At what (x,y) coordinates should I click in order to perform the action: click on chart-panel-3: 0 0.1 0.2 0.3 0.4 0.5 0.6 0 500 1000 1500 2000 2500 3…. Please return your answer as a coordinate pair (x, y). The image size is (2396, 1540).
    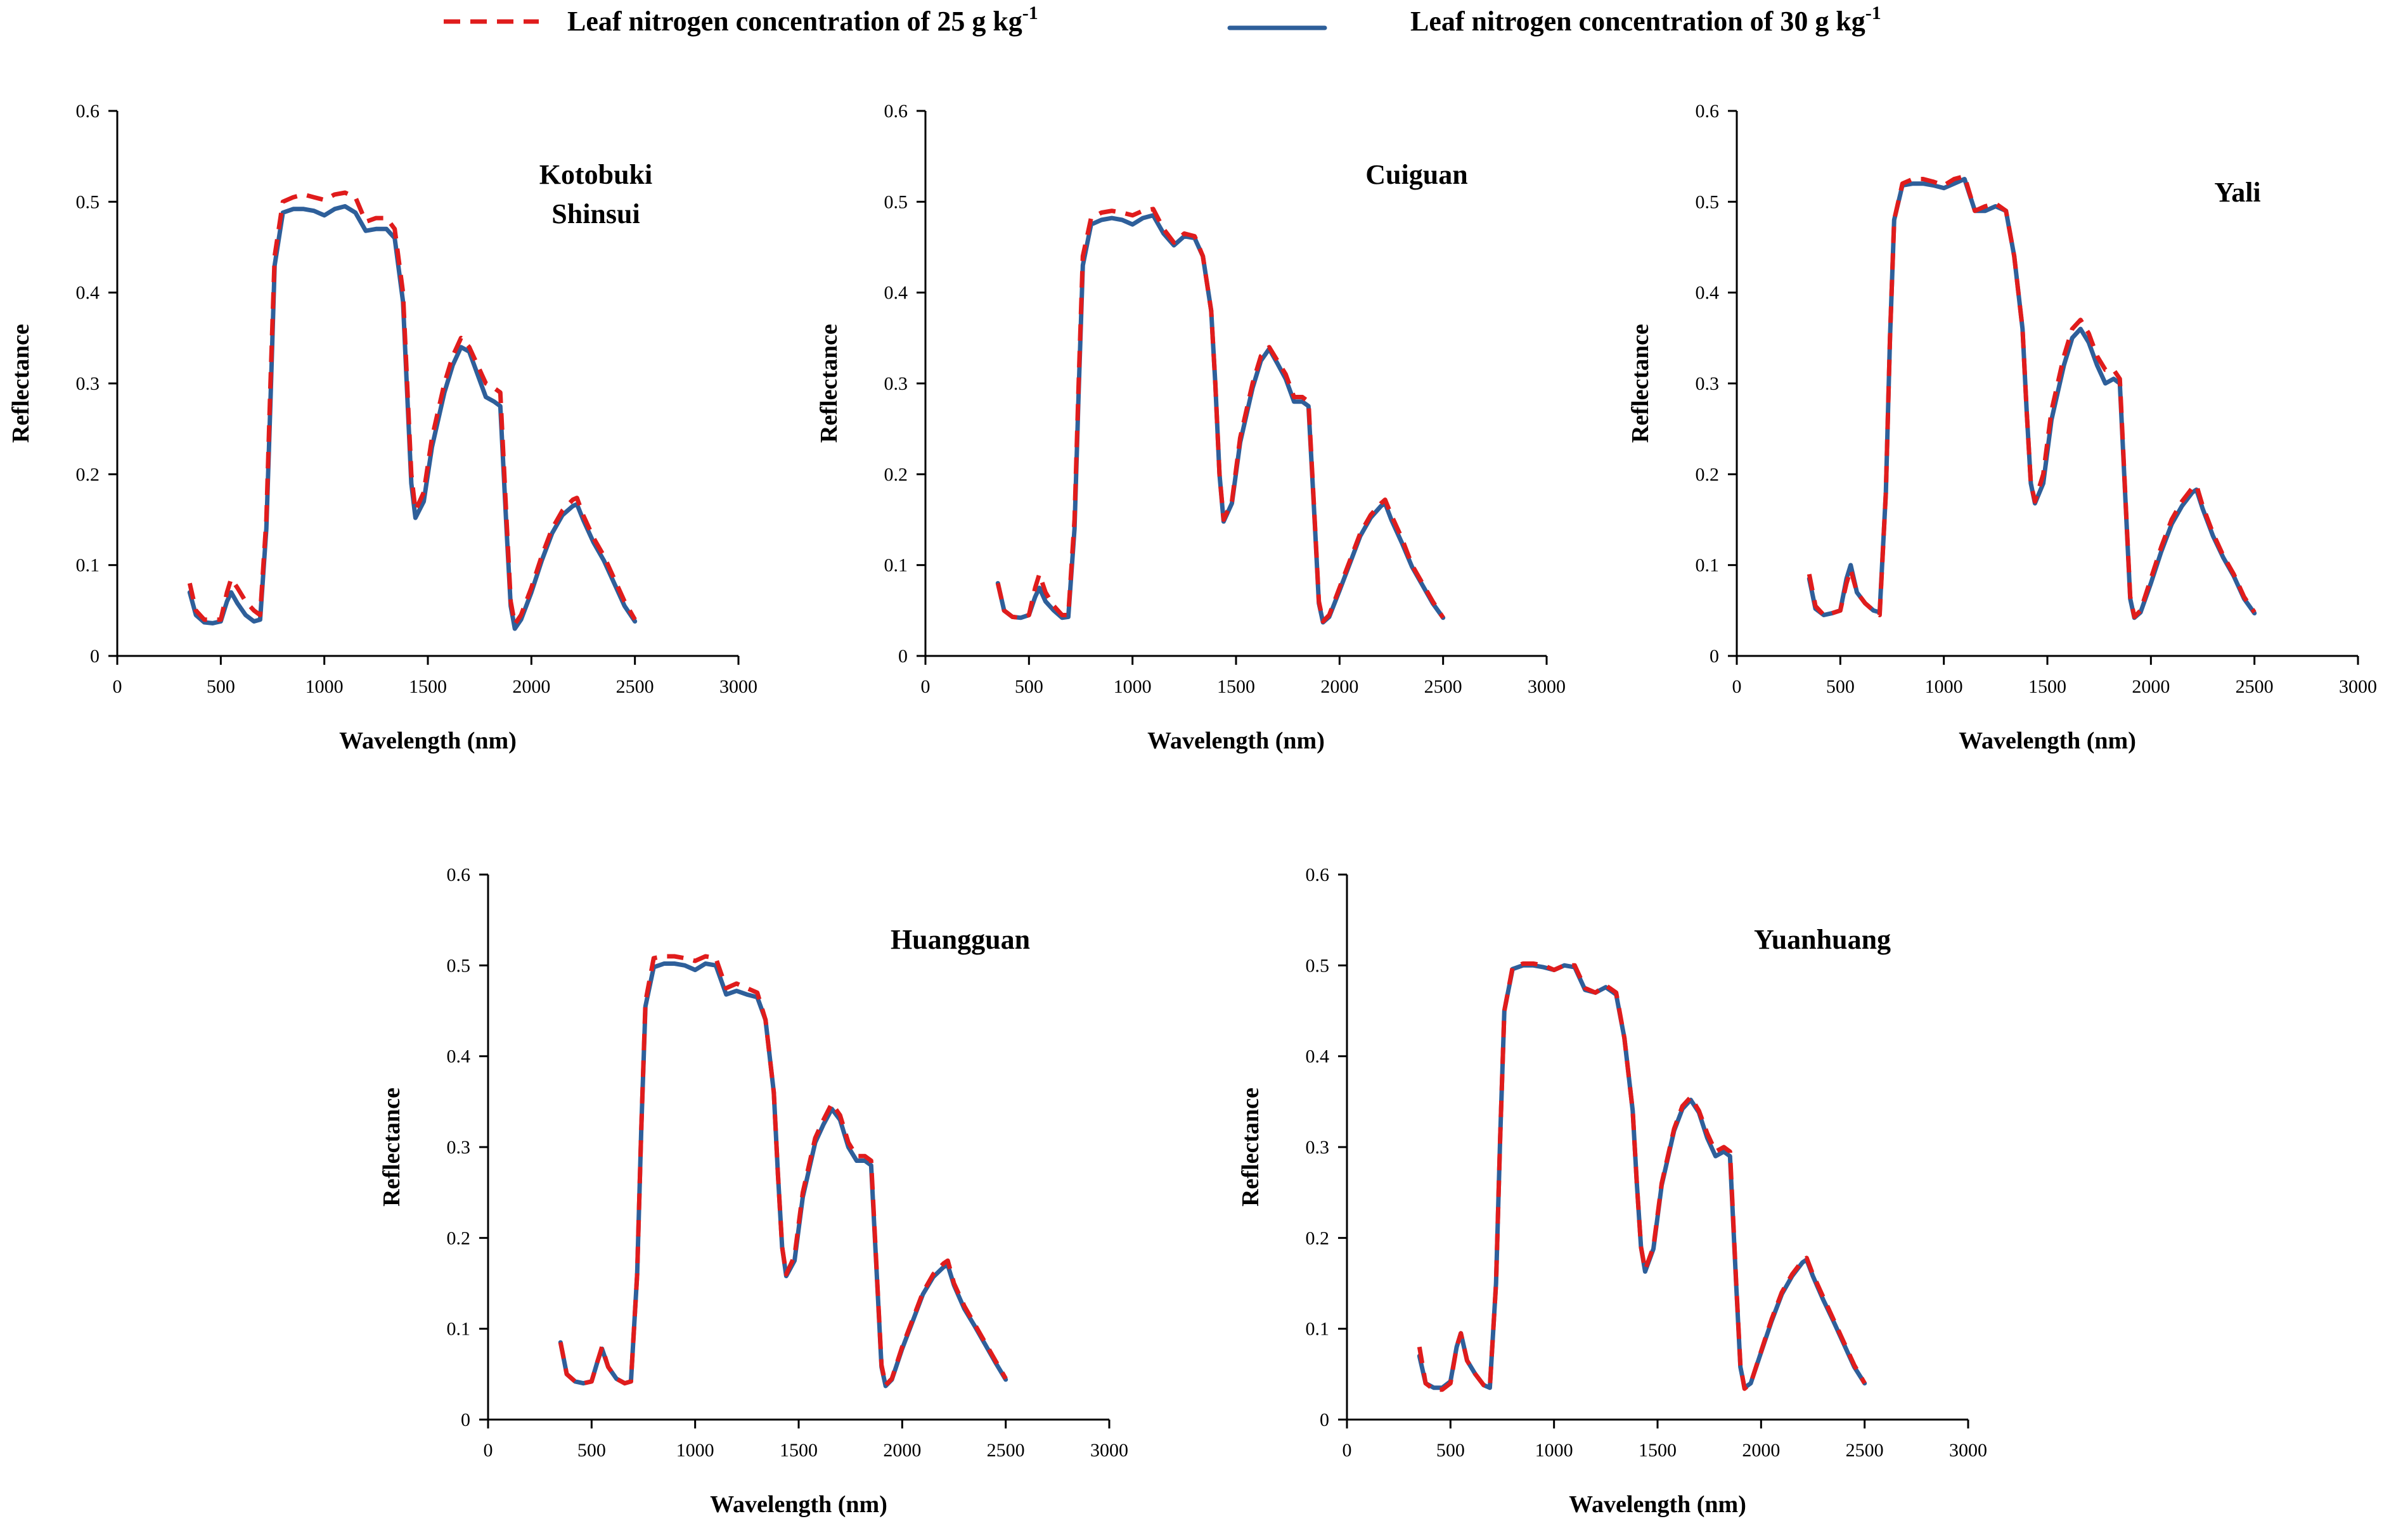
    Looking at the image, I should click on (2002, 427).